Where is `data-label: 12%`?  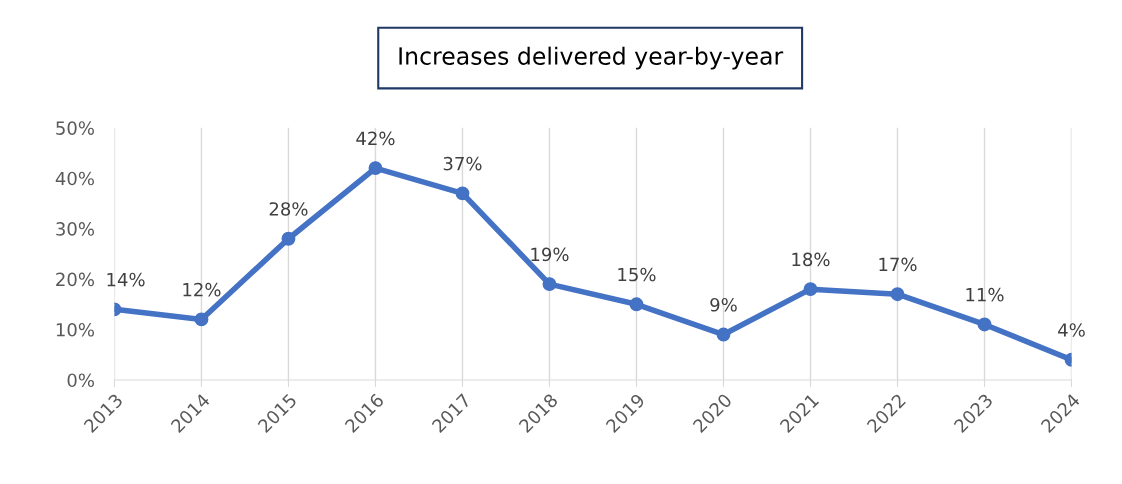 data-label: 12% is located at coordinates (202, 289).